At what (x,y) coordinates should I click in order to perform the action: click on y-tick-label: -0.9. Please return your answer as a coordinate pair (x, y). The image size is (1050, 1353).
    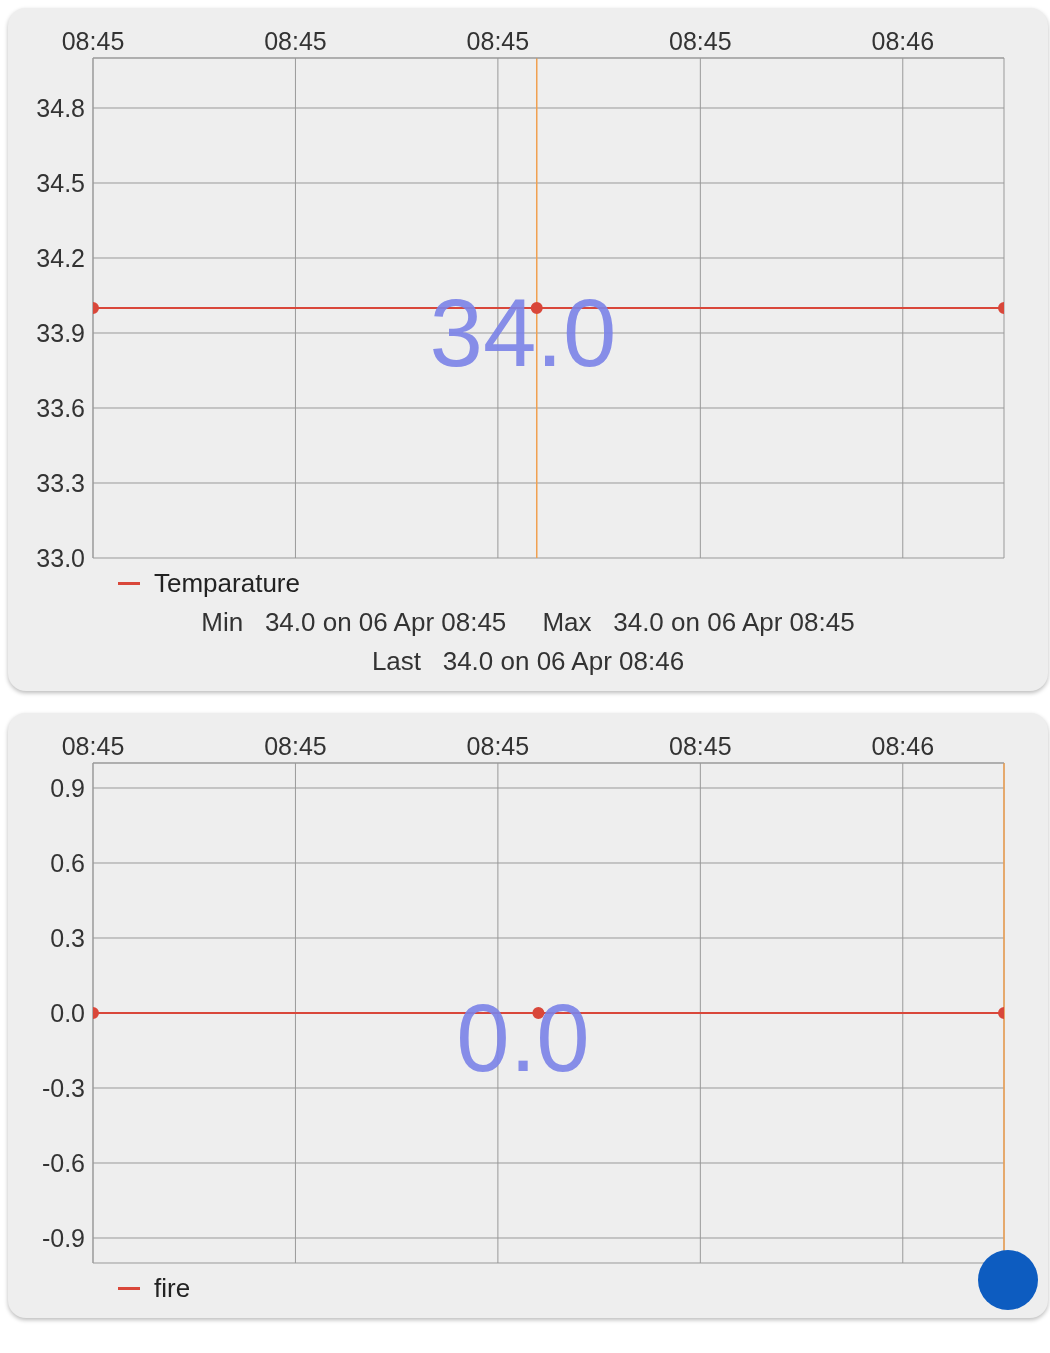
    Looking at the image, I should click on (63, 1237).